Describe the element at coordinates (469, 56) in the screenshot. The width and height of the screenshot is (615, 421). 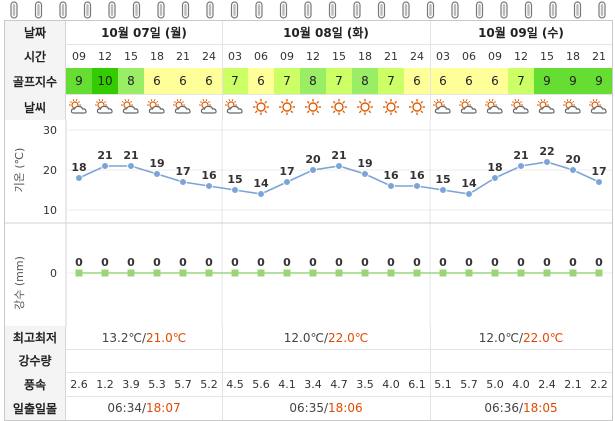
I see `time-cell: 06` at that location.